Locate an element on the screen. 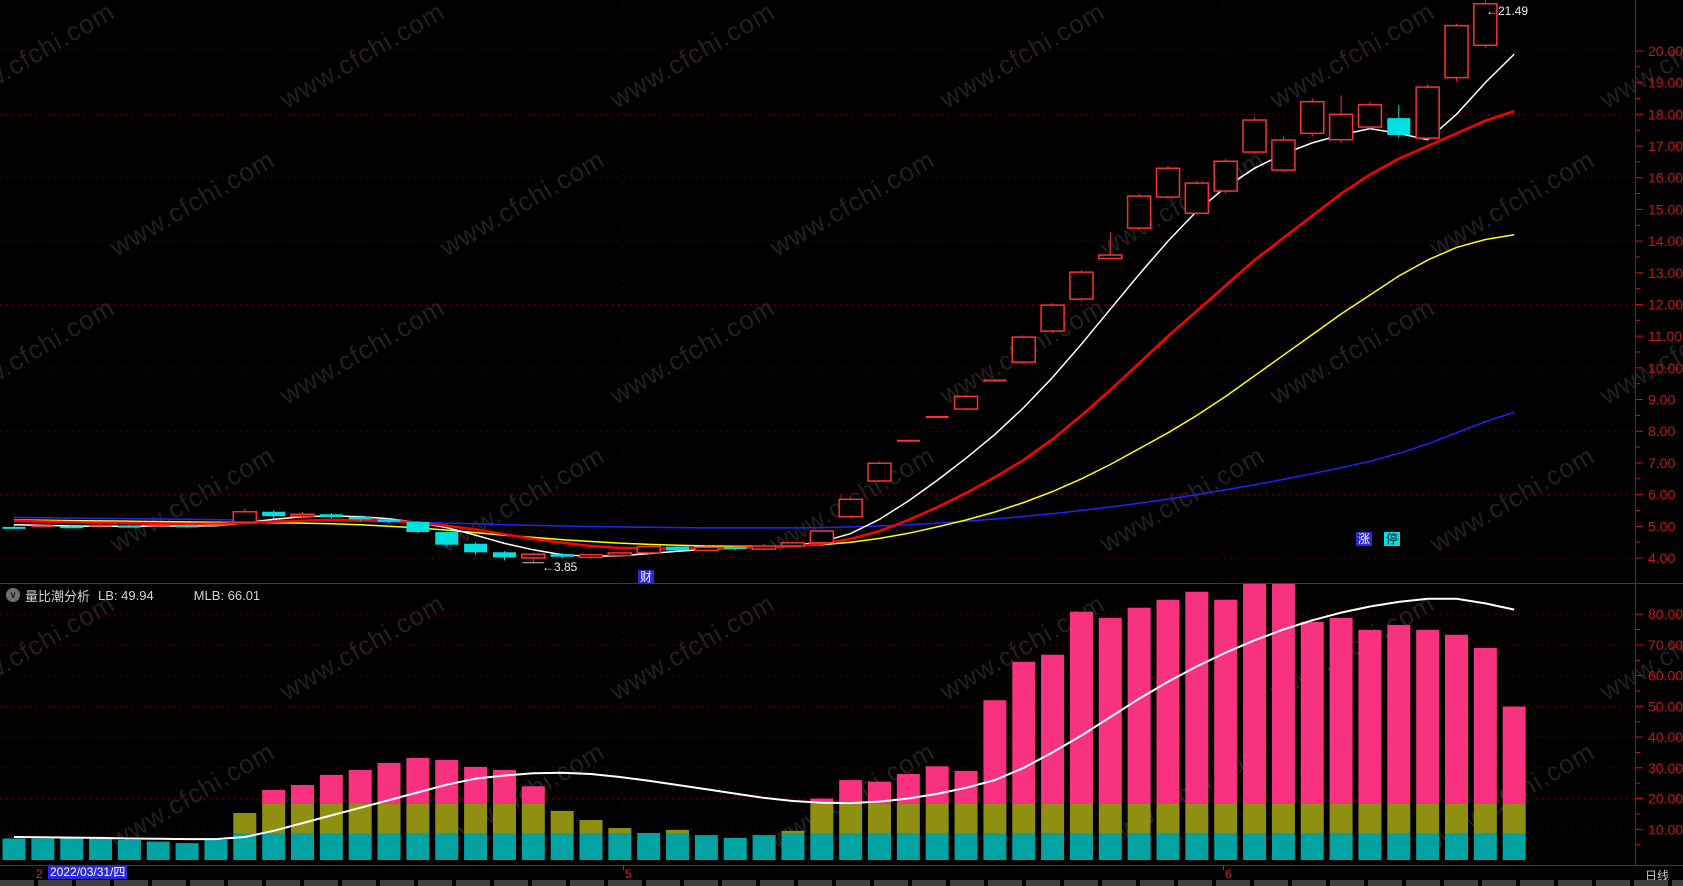 Image resolution: width=1683 pixels, height=886 pixels. svg-text: 7.00 is located at coordinates (1661, 463).